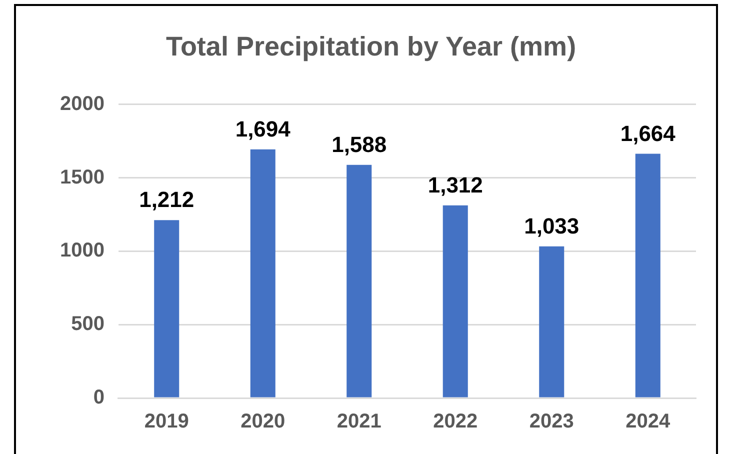 This screenshot has width=732, height=454. I want to click on chart-title: Total Precipitation by Year (mm), so click(371, 47).